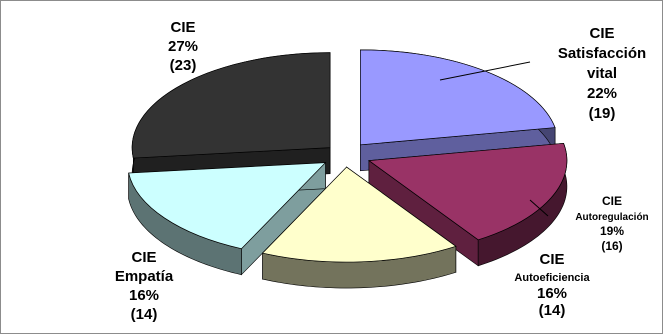 The image size is (663, 334). What do you see at coordinates (552, 310) in the screenshot?
I see `slice-2-count-label: (14)` at bounding box center [552, 310].